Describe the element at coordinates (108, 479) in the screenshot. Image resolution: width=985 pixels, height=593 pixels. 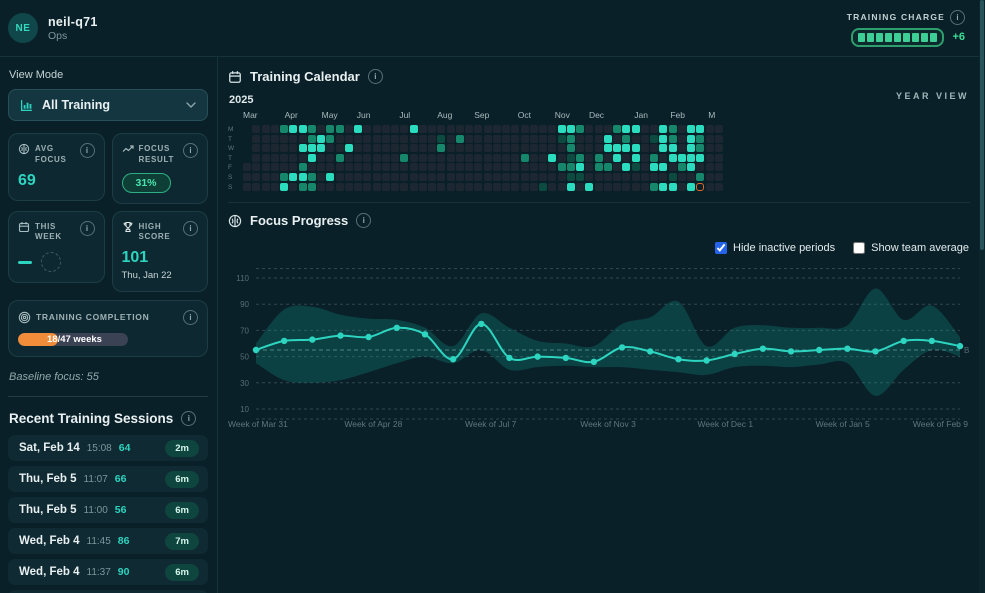
I see `session-row: Thu, Feb 5 11:07 66 6m` at that location.